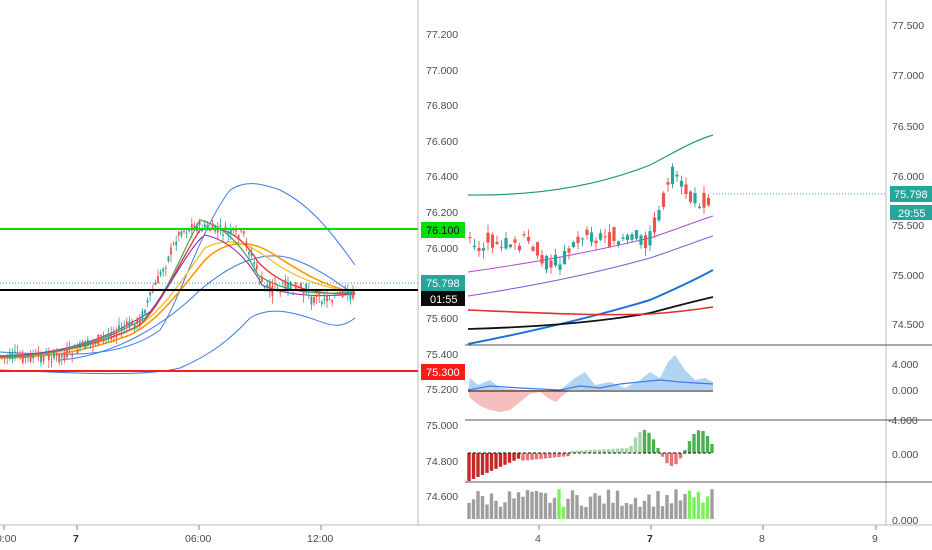 This screenshot has width=932, height=550. Describe the element at coordinates (706, 535) in the screenshot. I see `right-x-axis: 4 7 8 9` at that location.